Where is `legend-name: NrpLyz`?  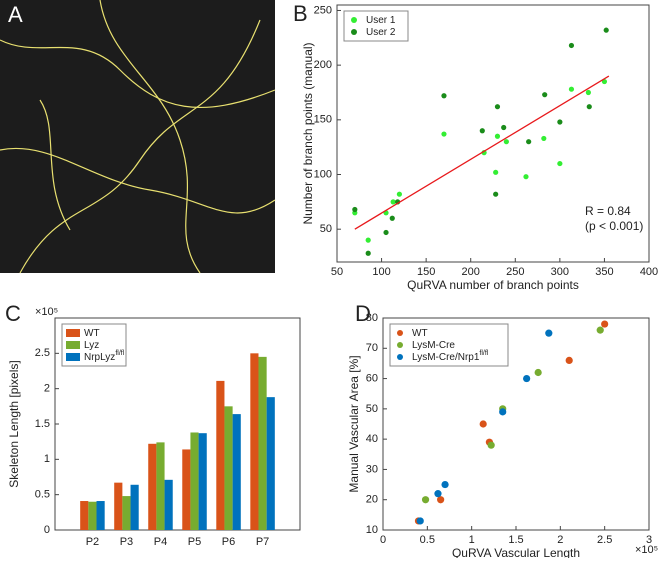 legend-name: NrpLyz is located at coordinates (99, 357).